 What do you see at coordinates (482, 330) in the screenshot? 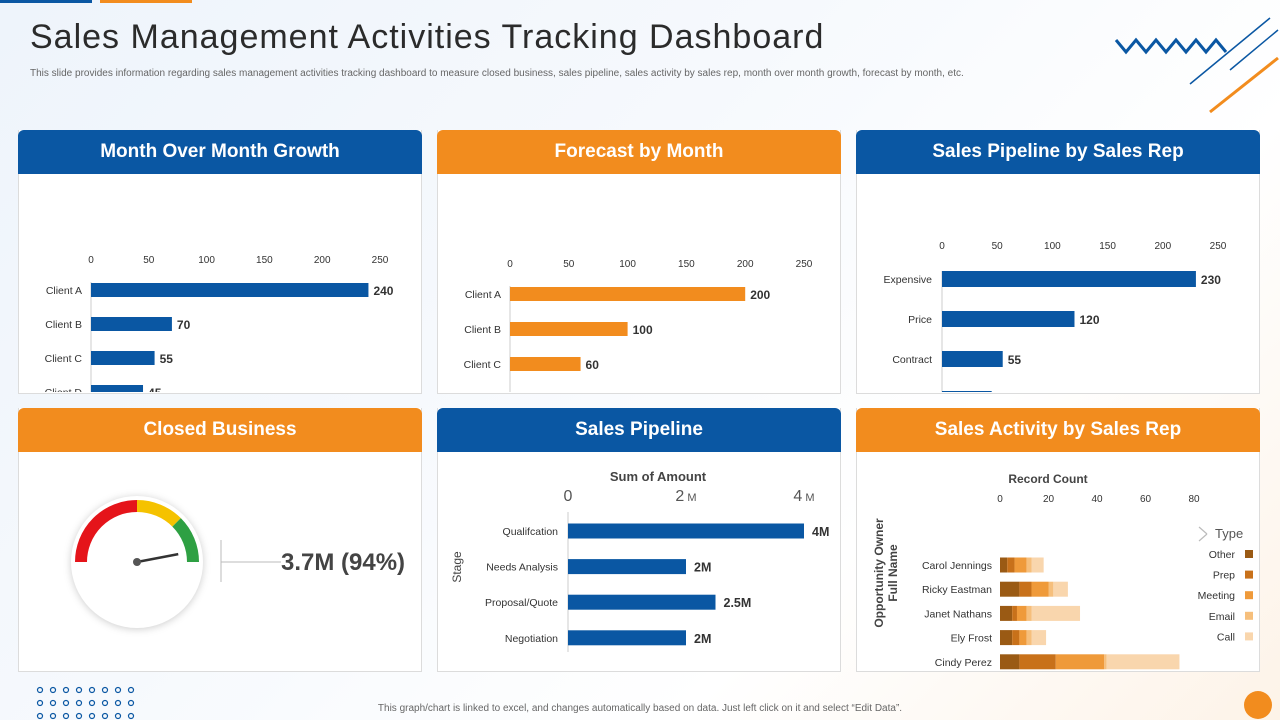
I see `category-label: Client B` at bounding box center [482, 330].